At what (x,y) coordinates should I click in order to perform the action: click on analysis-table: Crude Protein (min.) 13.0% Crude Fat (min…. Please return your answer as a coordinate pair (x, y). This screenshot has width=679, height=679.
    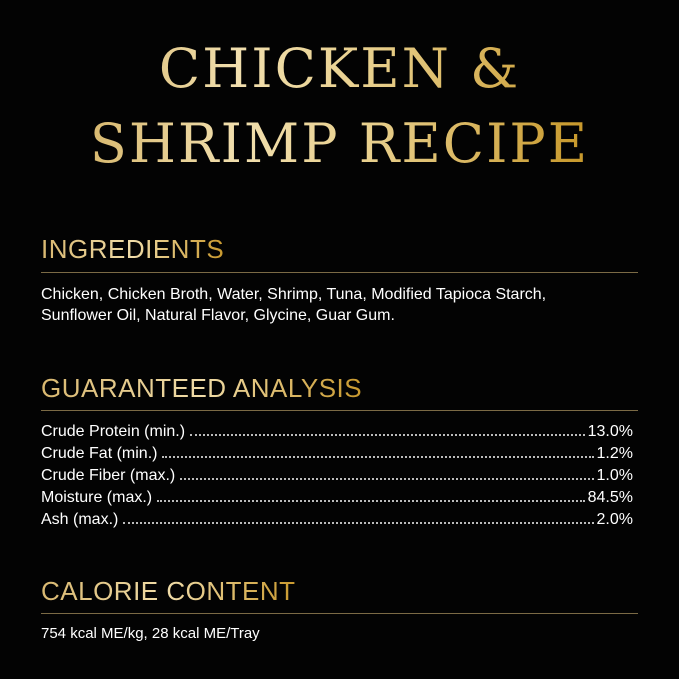
    Looking at the image, I should click on (337, 476).